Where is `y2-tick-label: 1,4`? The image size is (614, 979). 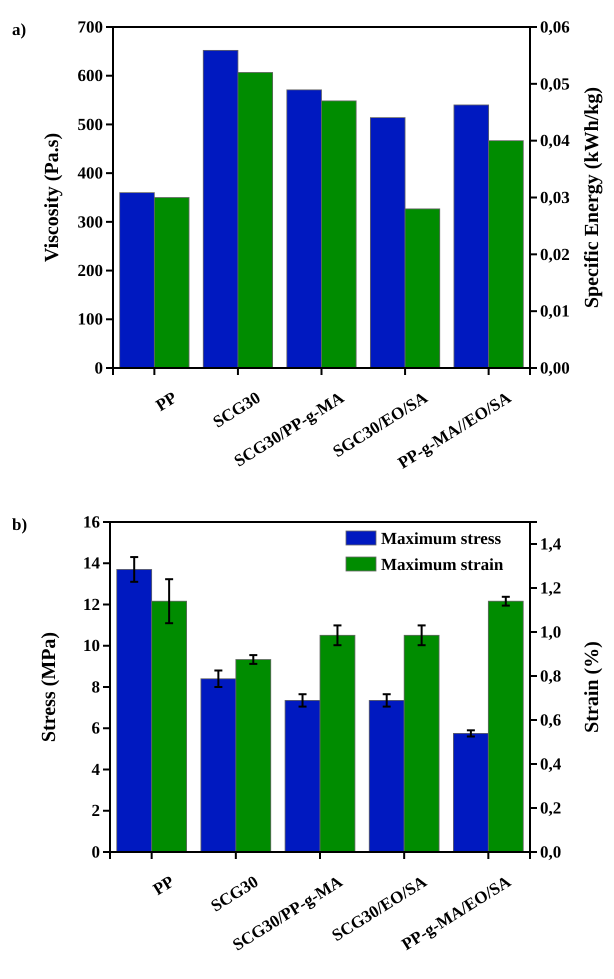 y2-tick-label: 1,4 is located at coordinates (551, 544).